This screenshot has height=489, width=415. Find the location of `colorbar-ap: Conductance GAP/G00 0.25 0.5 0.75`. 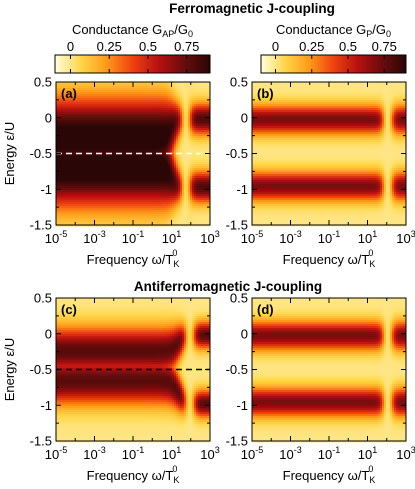

colorbar-ap: Conductance GAP/G00 0.25 0.5 0.75 is located at coordinates (132, 47).